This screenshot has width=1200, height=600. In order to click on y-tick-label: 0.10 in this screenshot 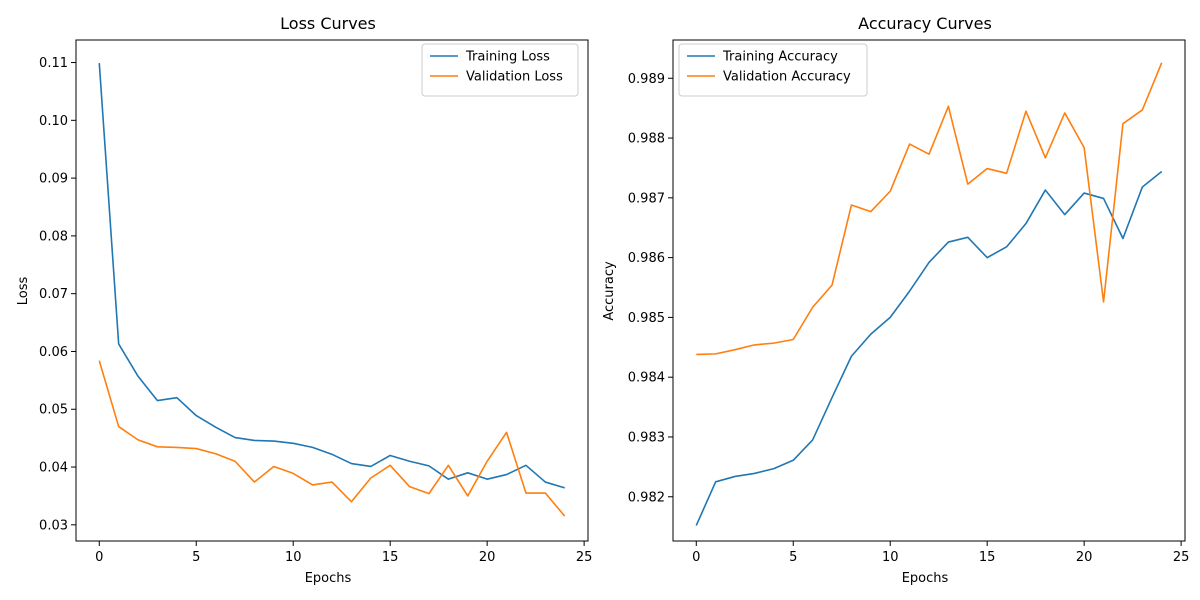, I will do `click(53, 121)`.